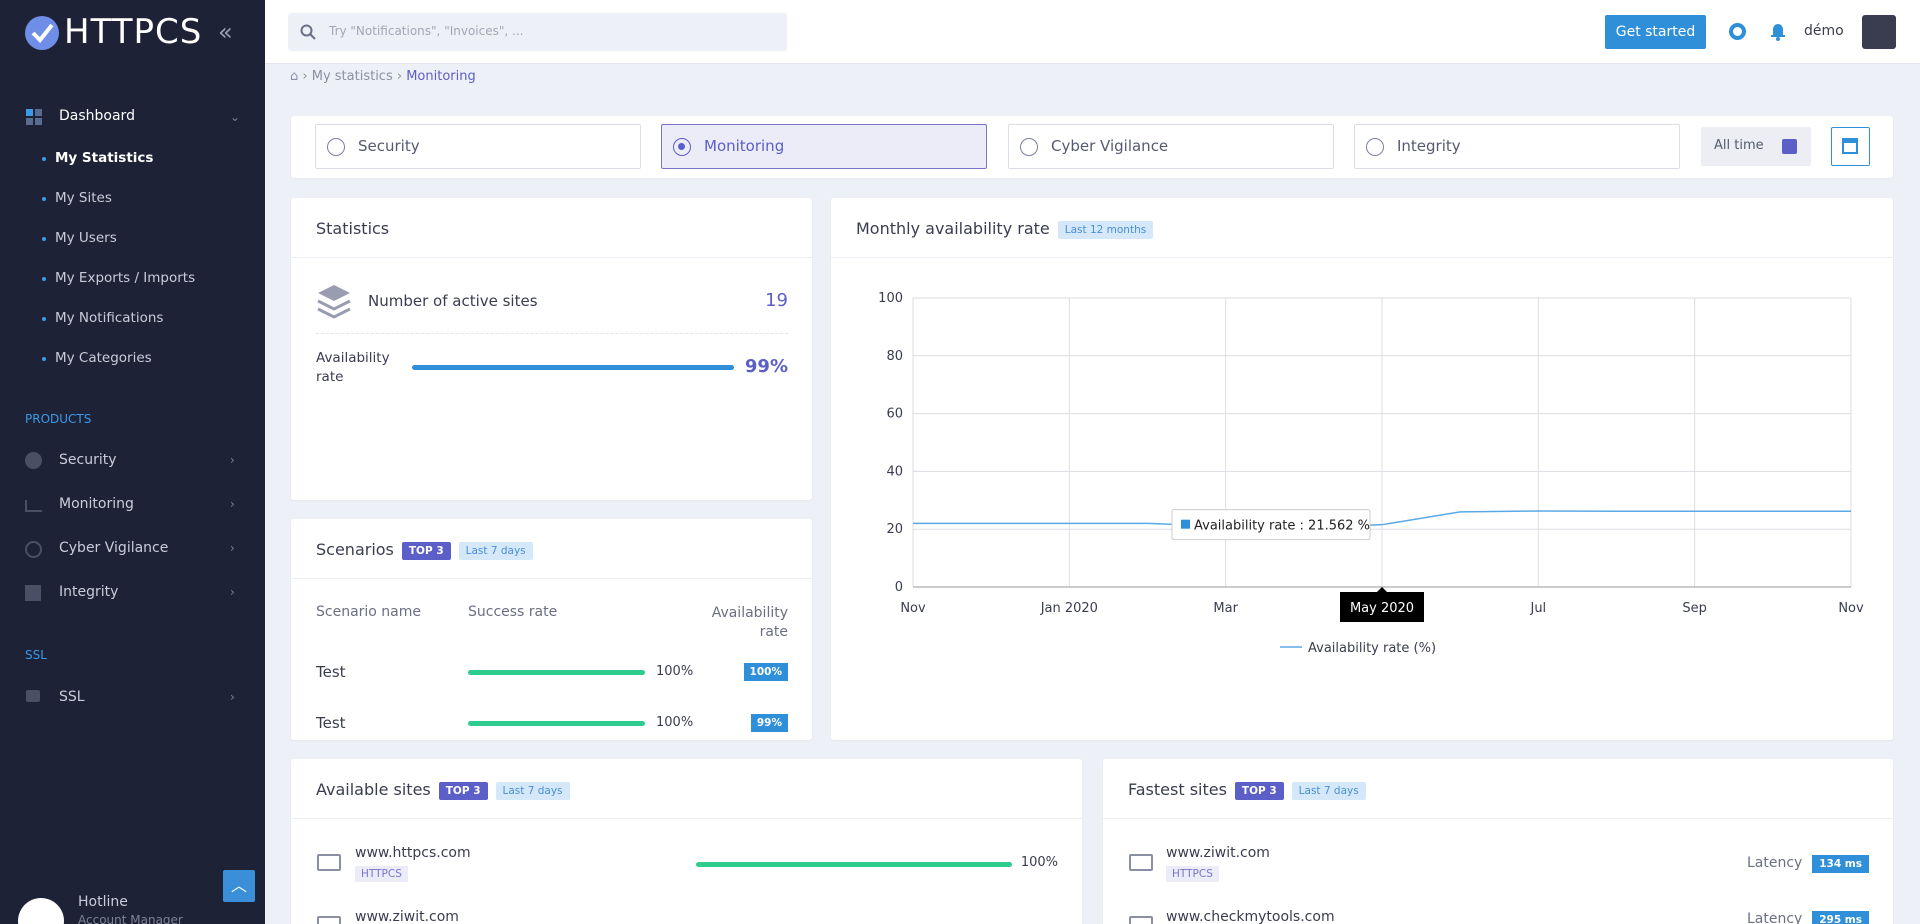  What do you see at coordinates (130, 918) in the screenshot?
I see `hotline-role: Account Manager` at bounding box center [130, 918].